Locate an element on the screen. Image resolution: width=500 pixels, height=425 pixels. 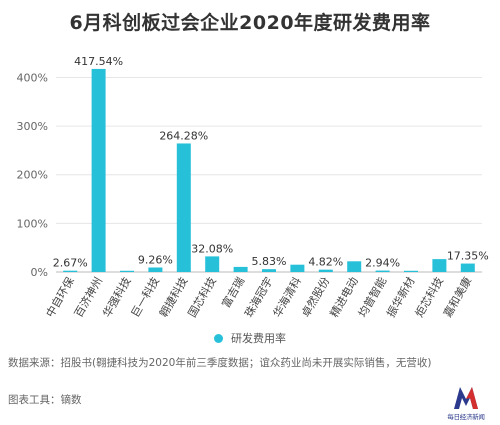
data-label: 417.54% is located at coordinates (98, 61).